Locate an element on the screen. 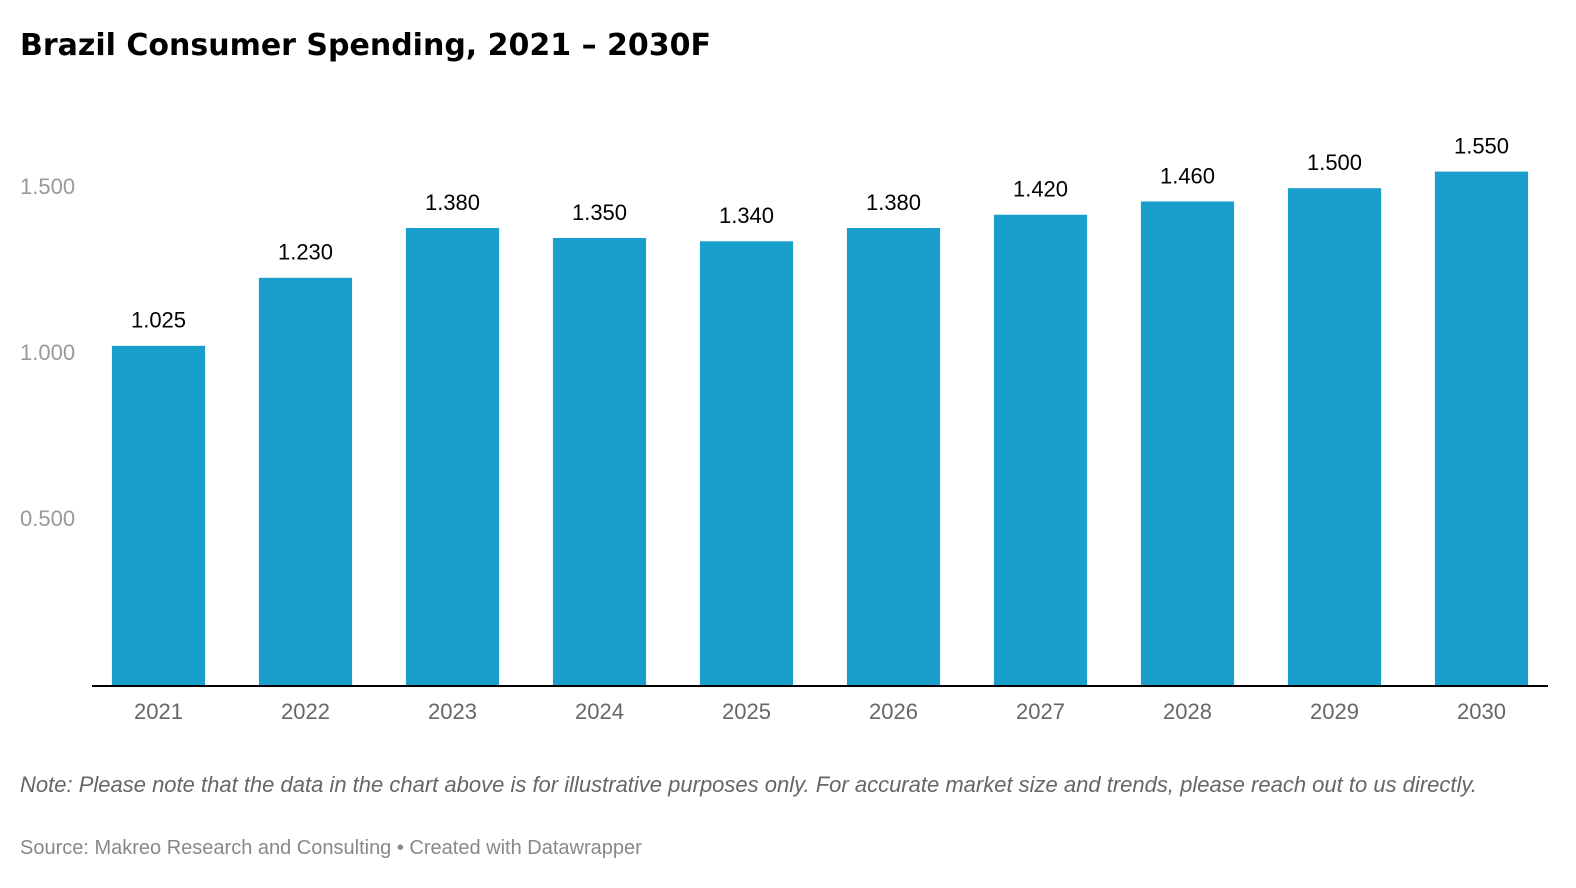 Image resolution: width=1576 pixels, height=888 pixels. x-tick-label: 2024 is located at coordinates (599, 711).